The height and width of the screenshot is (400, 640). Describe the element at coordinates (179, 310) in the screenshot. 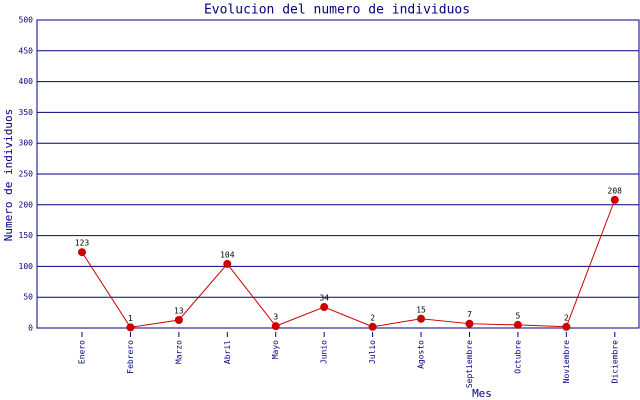

I see `data-label: 13` at that location.